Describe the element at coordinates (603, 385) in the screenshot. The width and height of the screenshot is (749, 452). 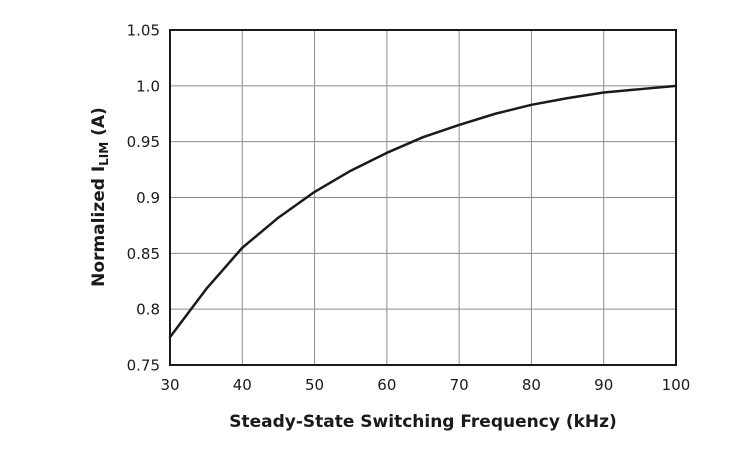
I see `x-tick-label: 90` at that location.